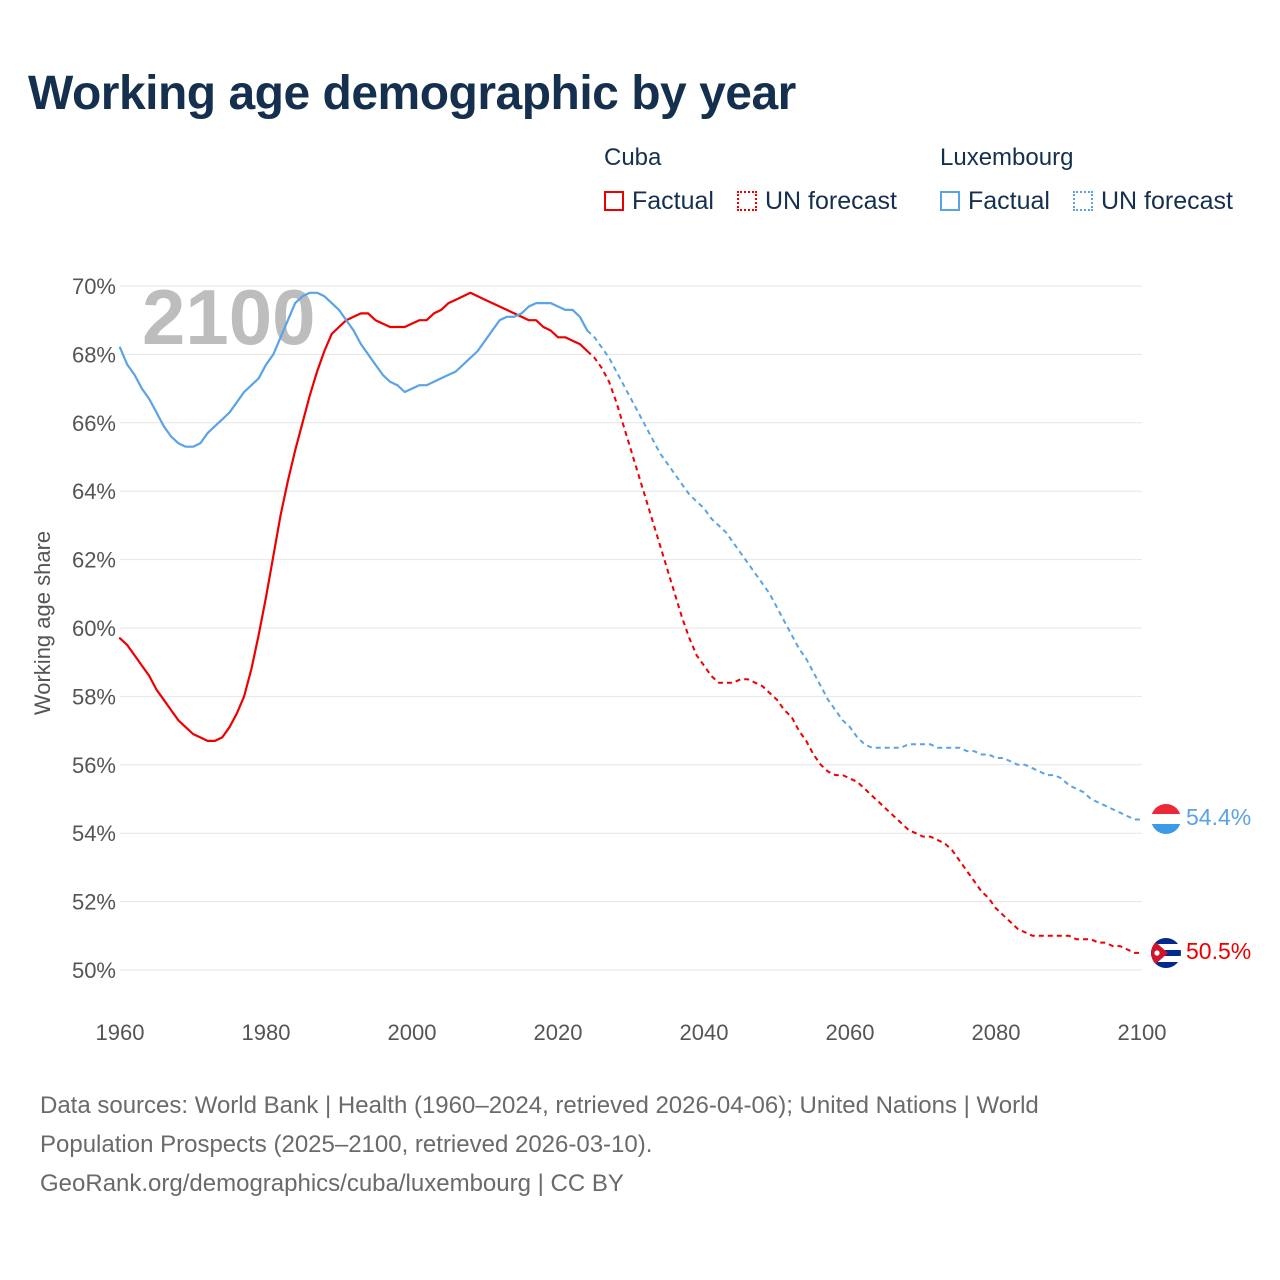 The width and height of the screenshot is (1280, 1280). What do you see at coordinates (94, 902) in the screenshot?
I see `y-tick-label-52: 52%` at bounding box center [94, 902].